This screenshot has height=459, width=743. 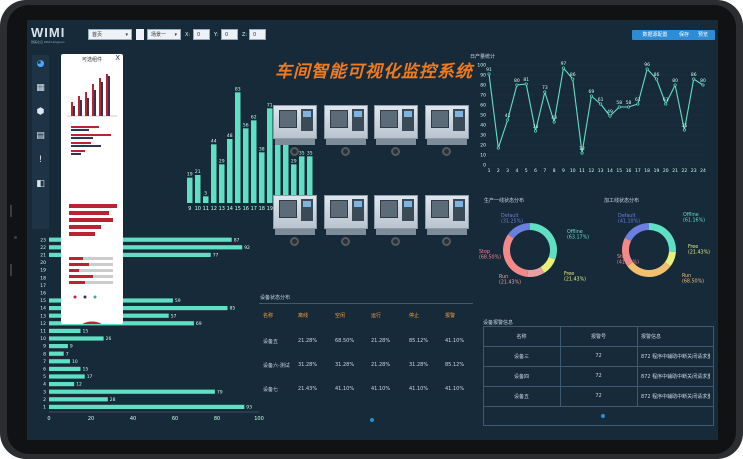 I want to click on pie-chart-icon: ◕, so click(x=40, y=64).